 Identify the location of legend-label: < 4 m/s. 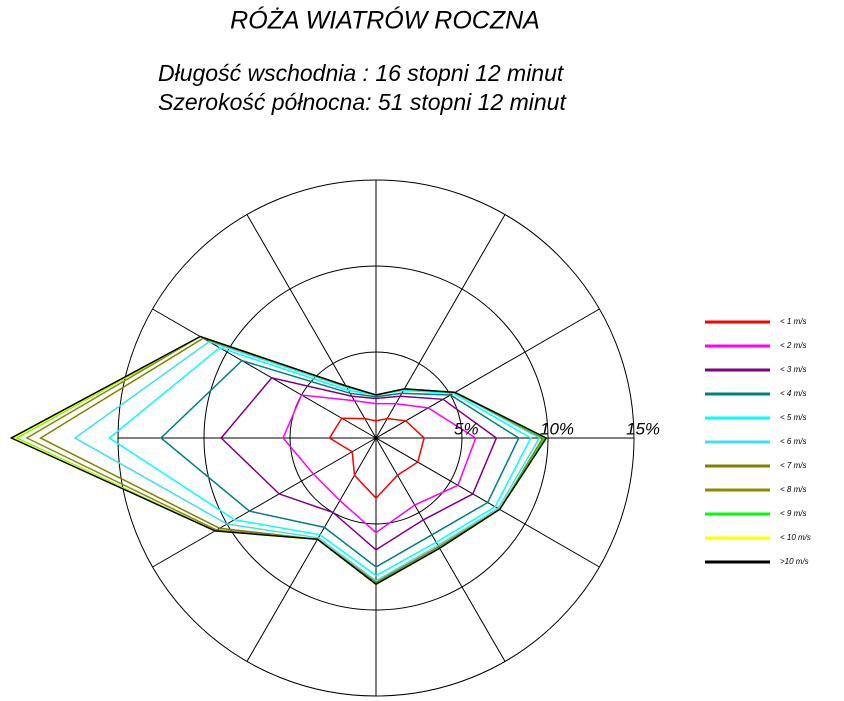
(793, 393).